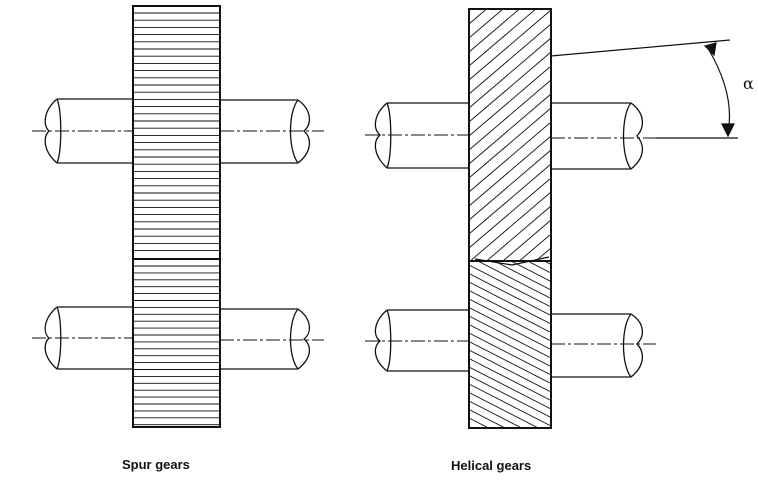  I want to click on helical-upper-shaft, so click(510, 136).